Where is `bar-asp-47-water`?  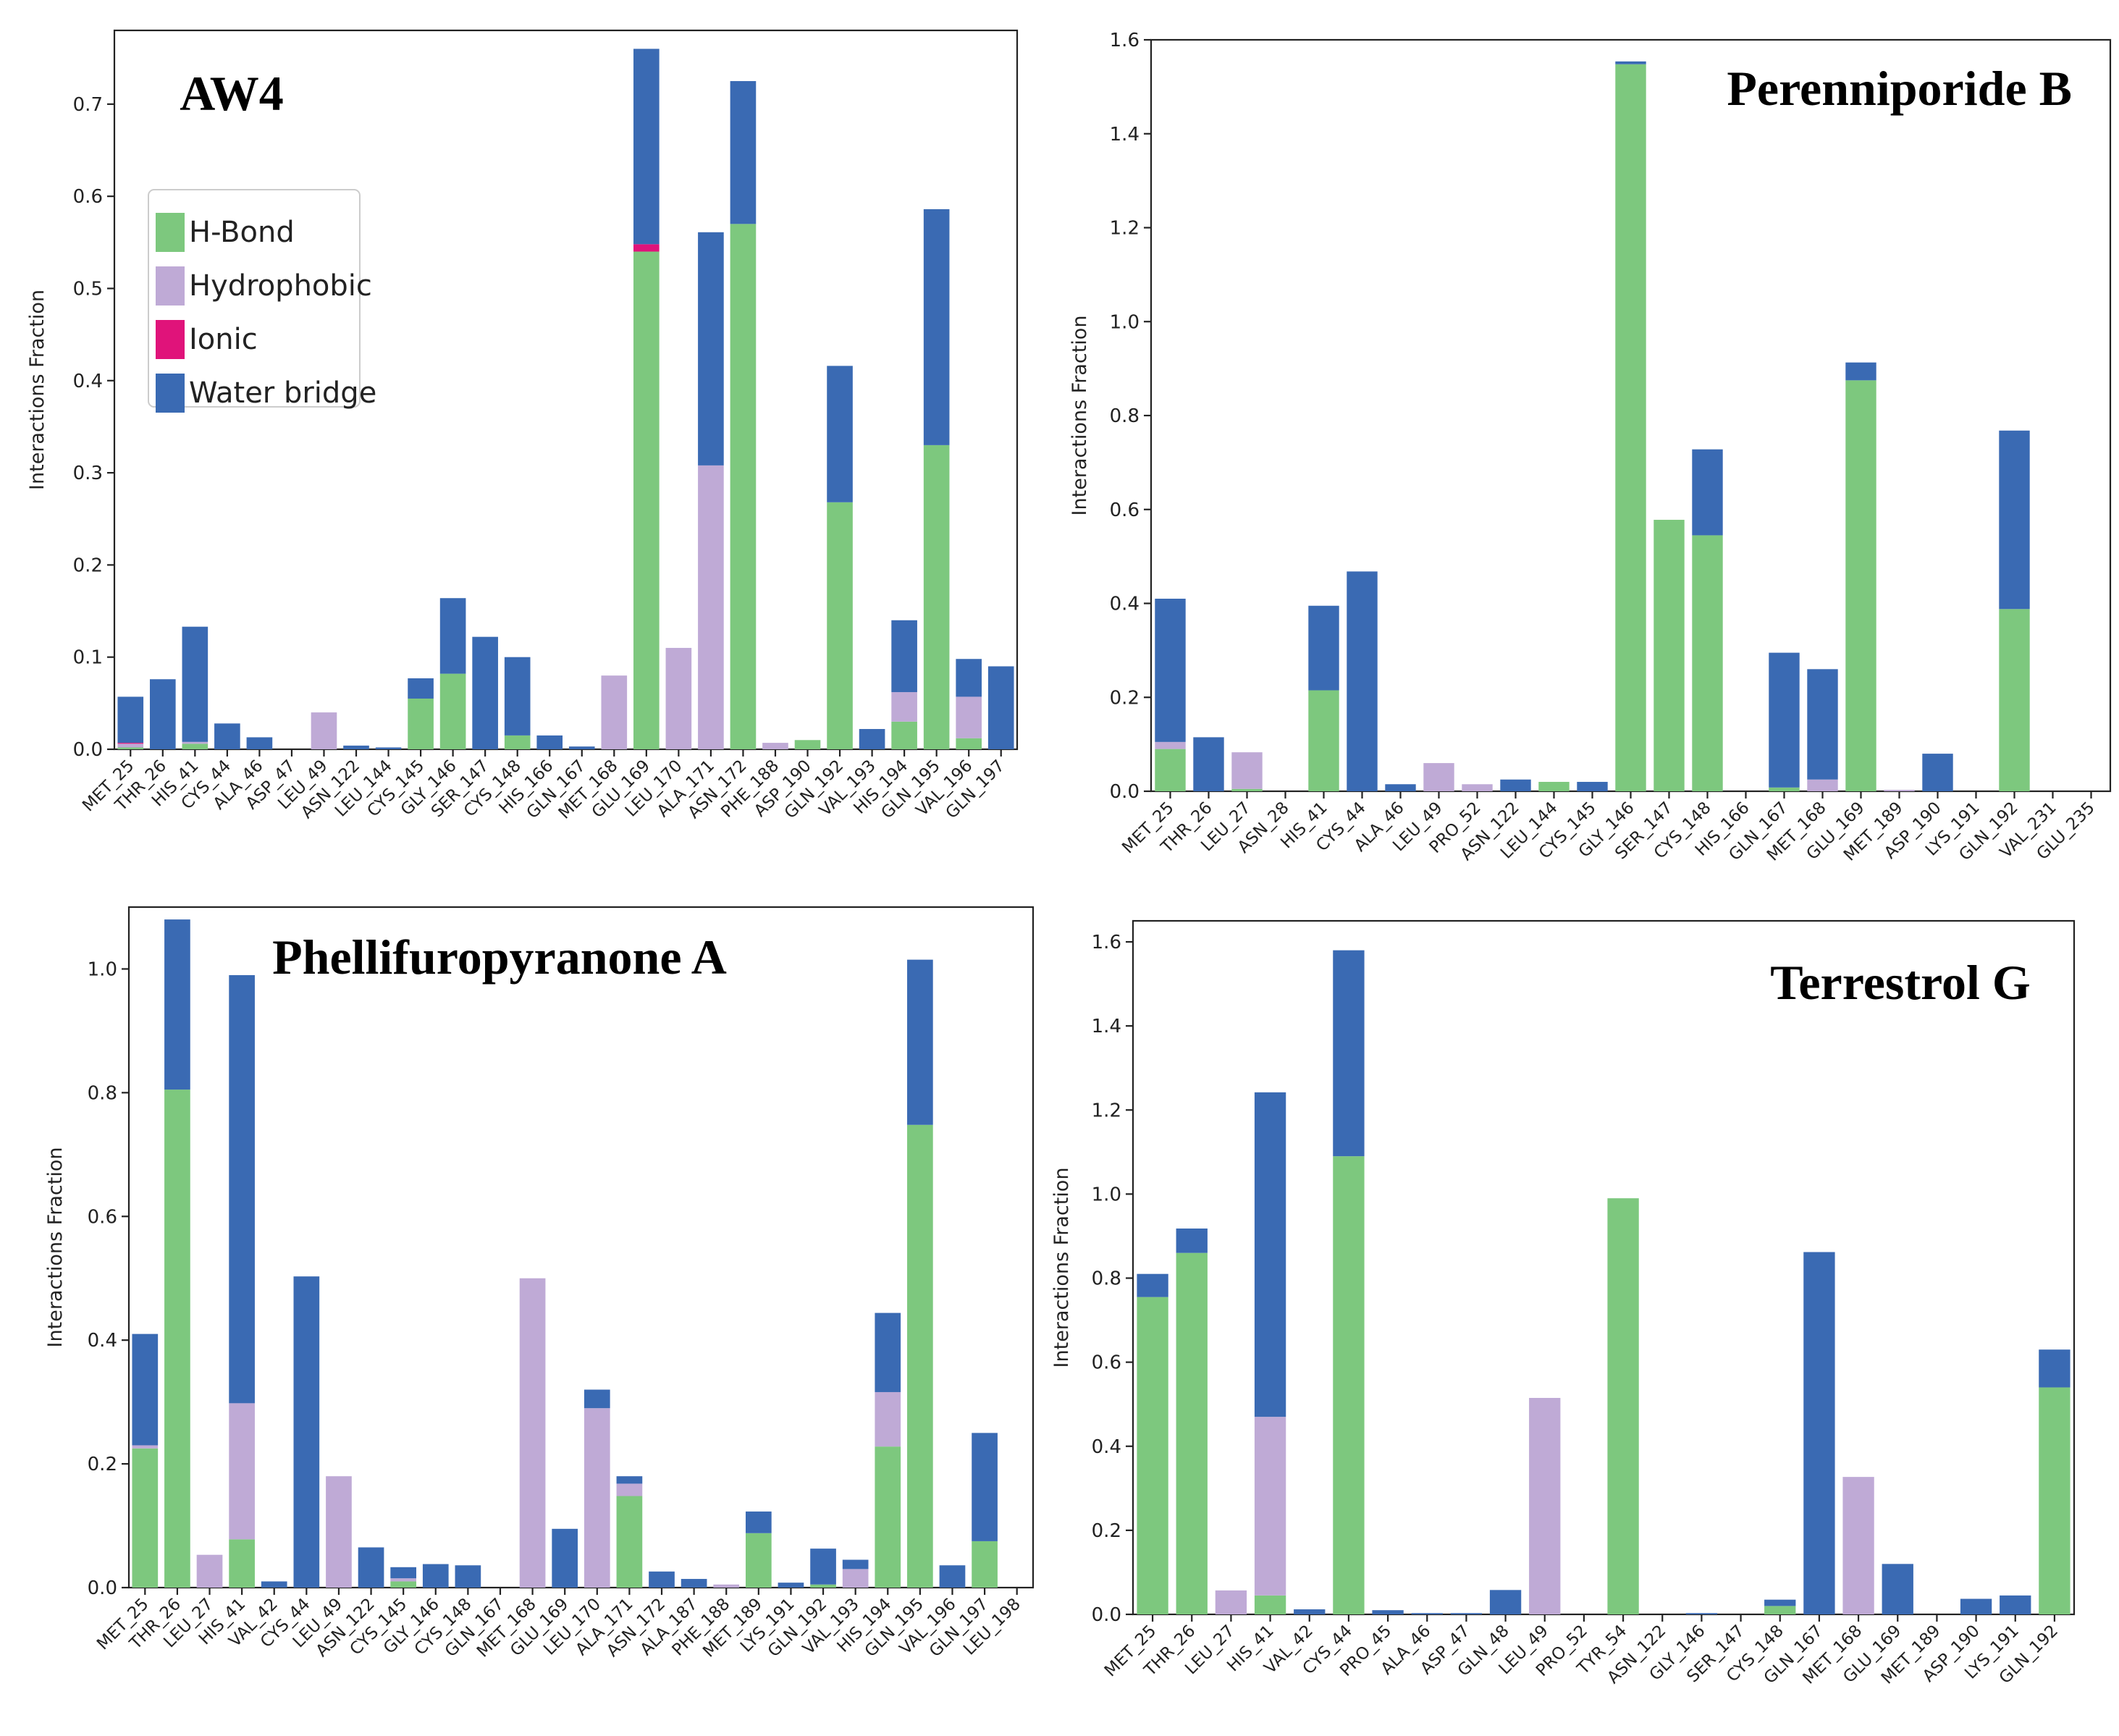
bar-asp-47-water is located at coordinates (1467, 1613).